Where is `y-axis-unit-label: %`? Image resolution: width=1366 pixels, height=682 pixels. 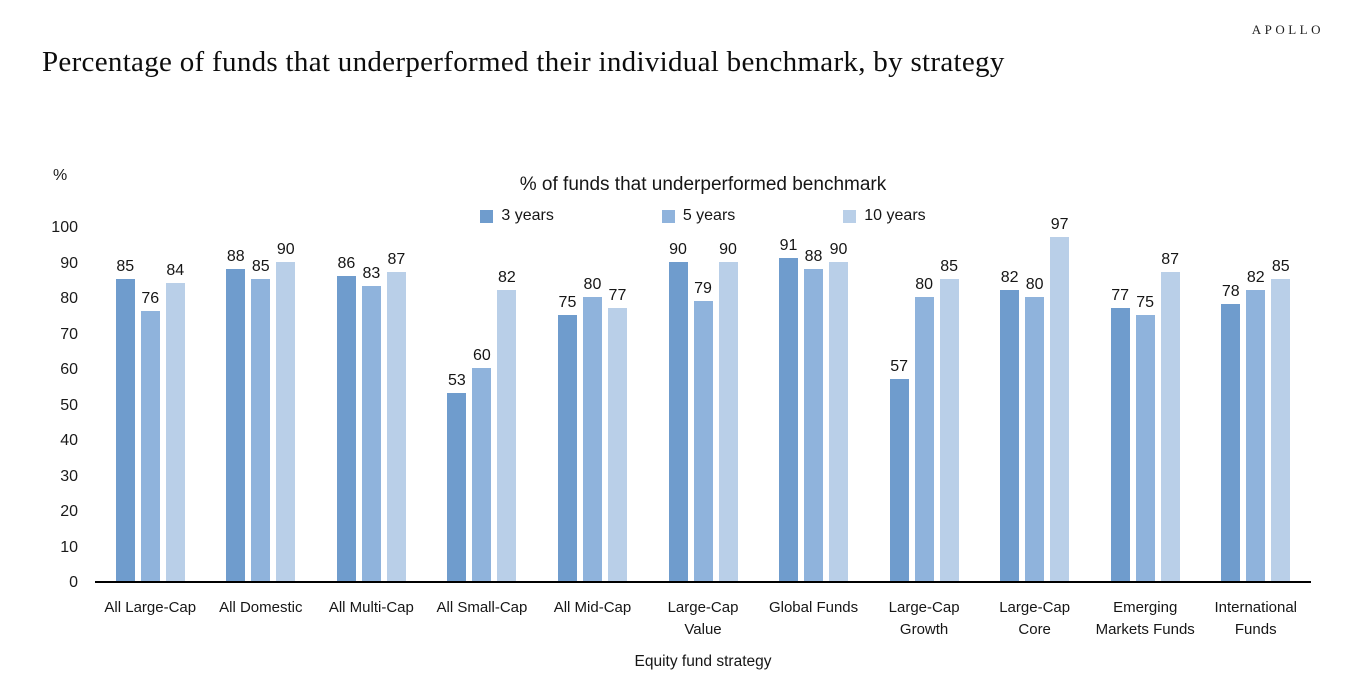 y-axis-unit-label: % is located at coordinates (60, 175).